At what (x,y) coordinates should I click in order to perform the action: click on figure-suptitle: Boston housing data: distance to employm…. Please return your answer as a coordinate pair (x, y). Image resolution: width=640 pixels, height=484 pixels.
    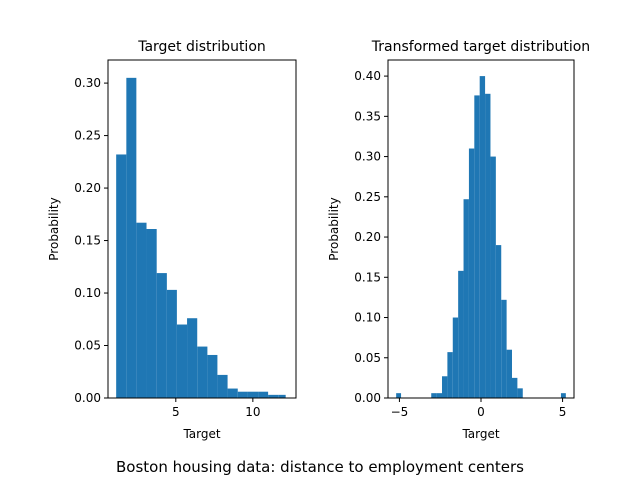
    Looking at the image, I should click on (319, 467).